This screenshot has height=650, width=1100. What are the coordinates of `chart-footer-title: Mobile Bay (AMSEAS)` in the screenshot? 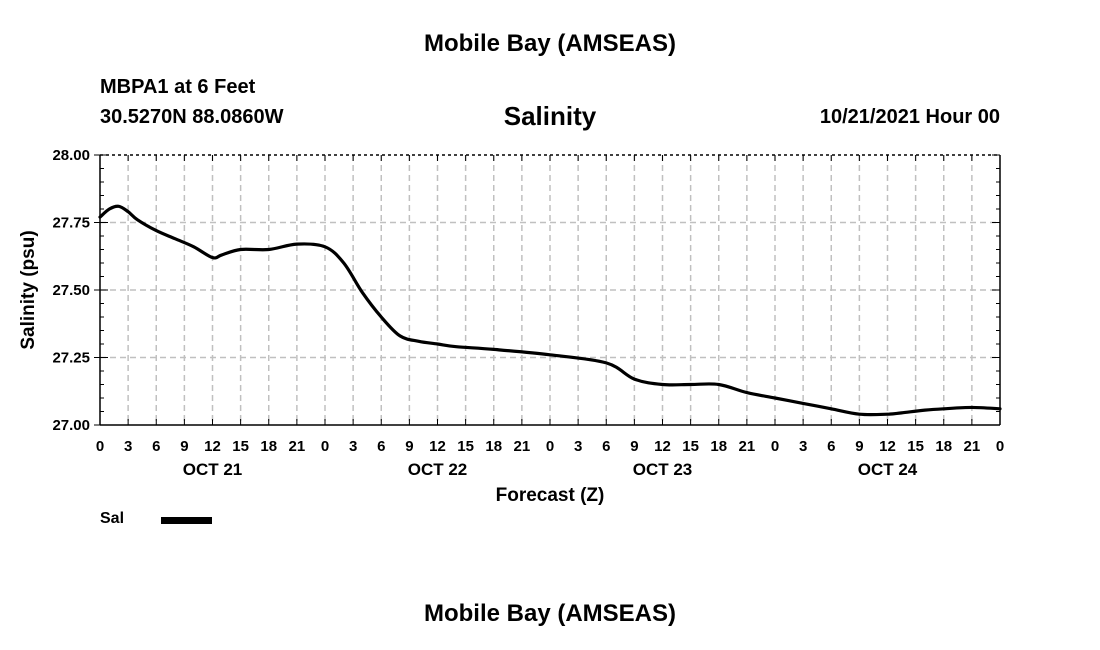 It's located at (550, 613).